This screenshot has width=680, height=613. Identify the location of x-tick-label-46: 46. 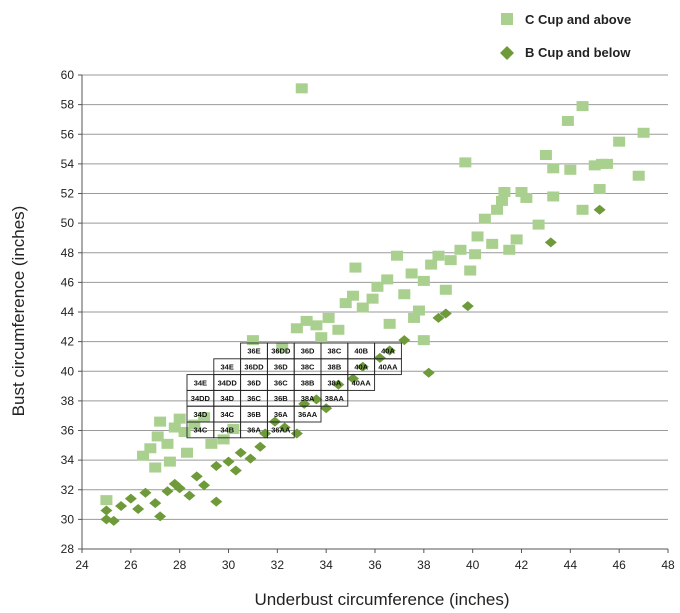
(619, 565).